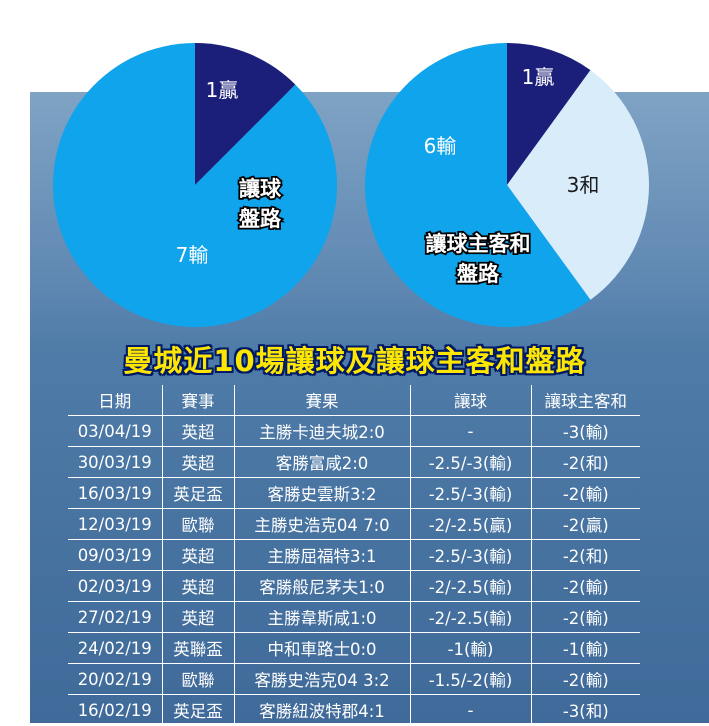 The width and height of the screenshot is (709, 726). I want to click on cell-handicap: -1.5/-2(輸), so click(470, 679).